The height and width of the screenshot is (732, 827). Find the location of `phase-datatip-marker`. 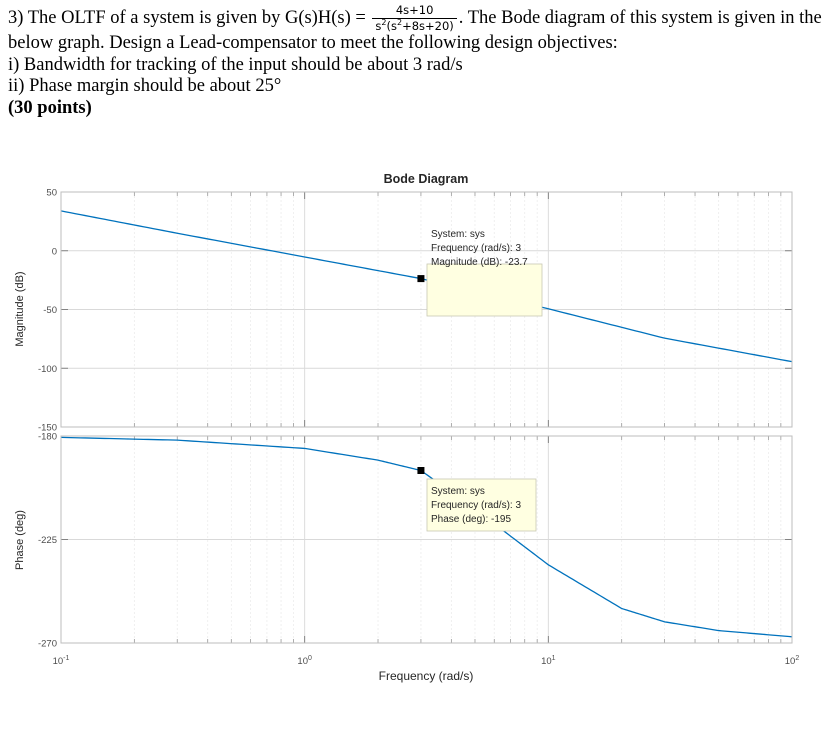

phase-datatip-marker is located at coordinates (421, 470).